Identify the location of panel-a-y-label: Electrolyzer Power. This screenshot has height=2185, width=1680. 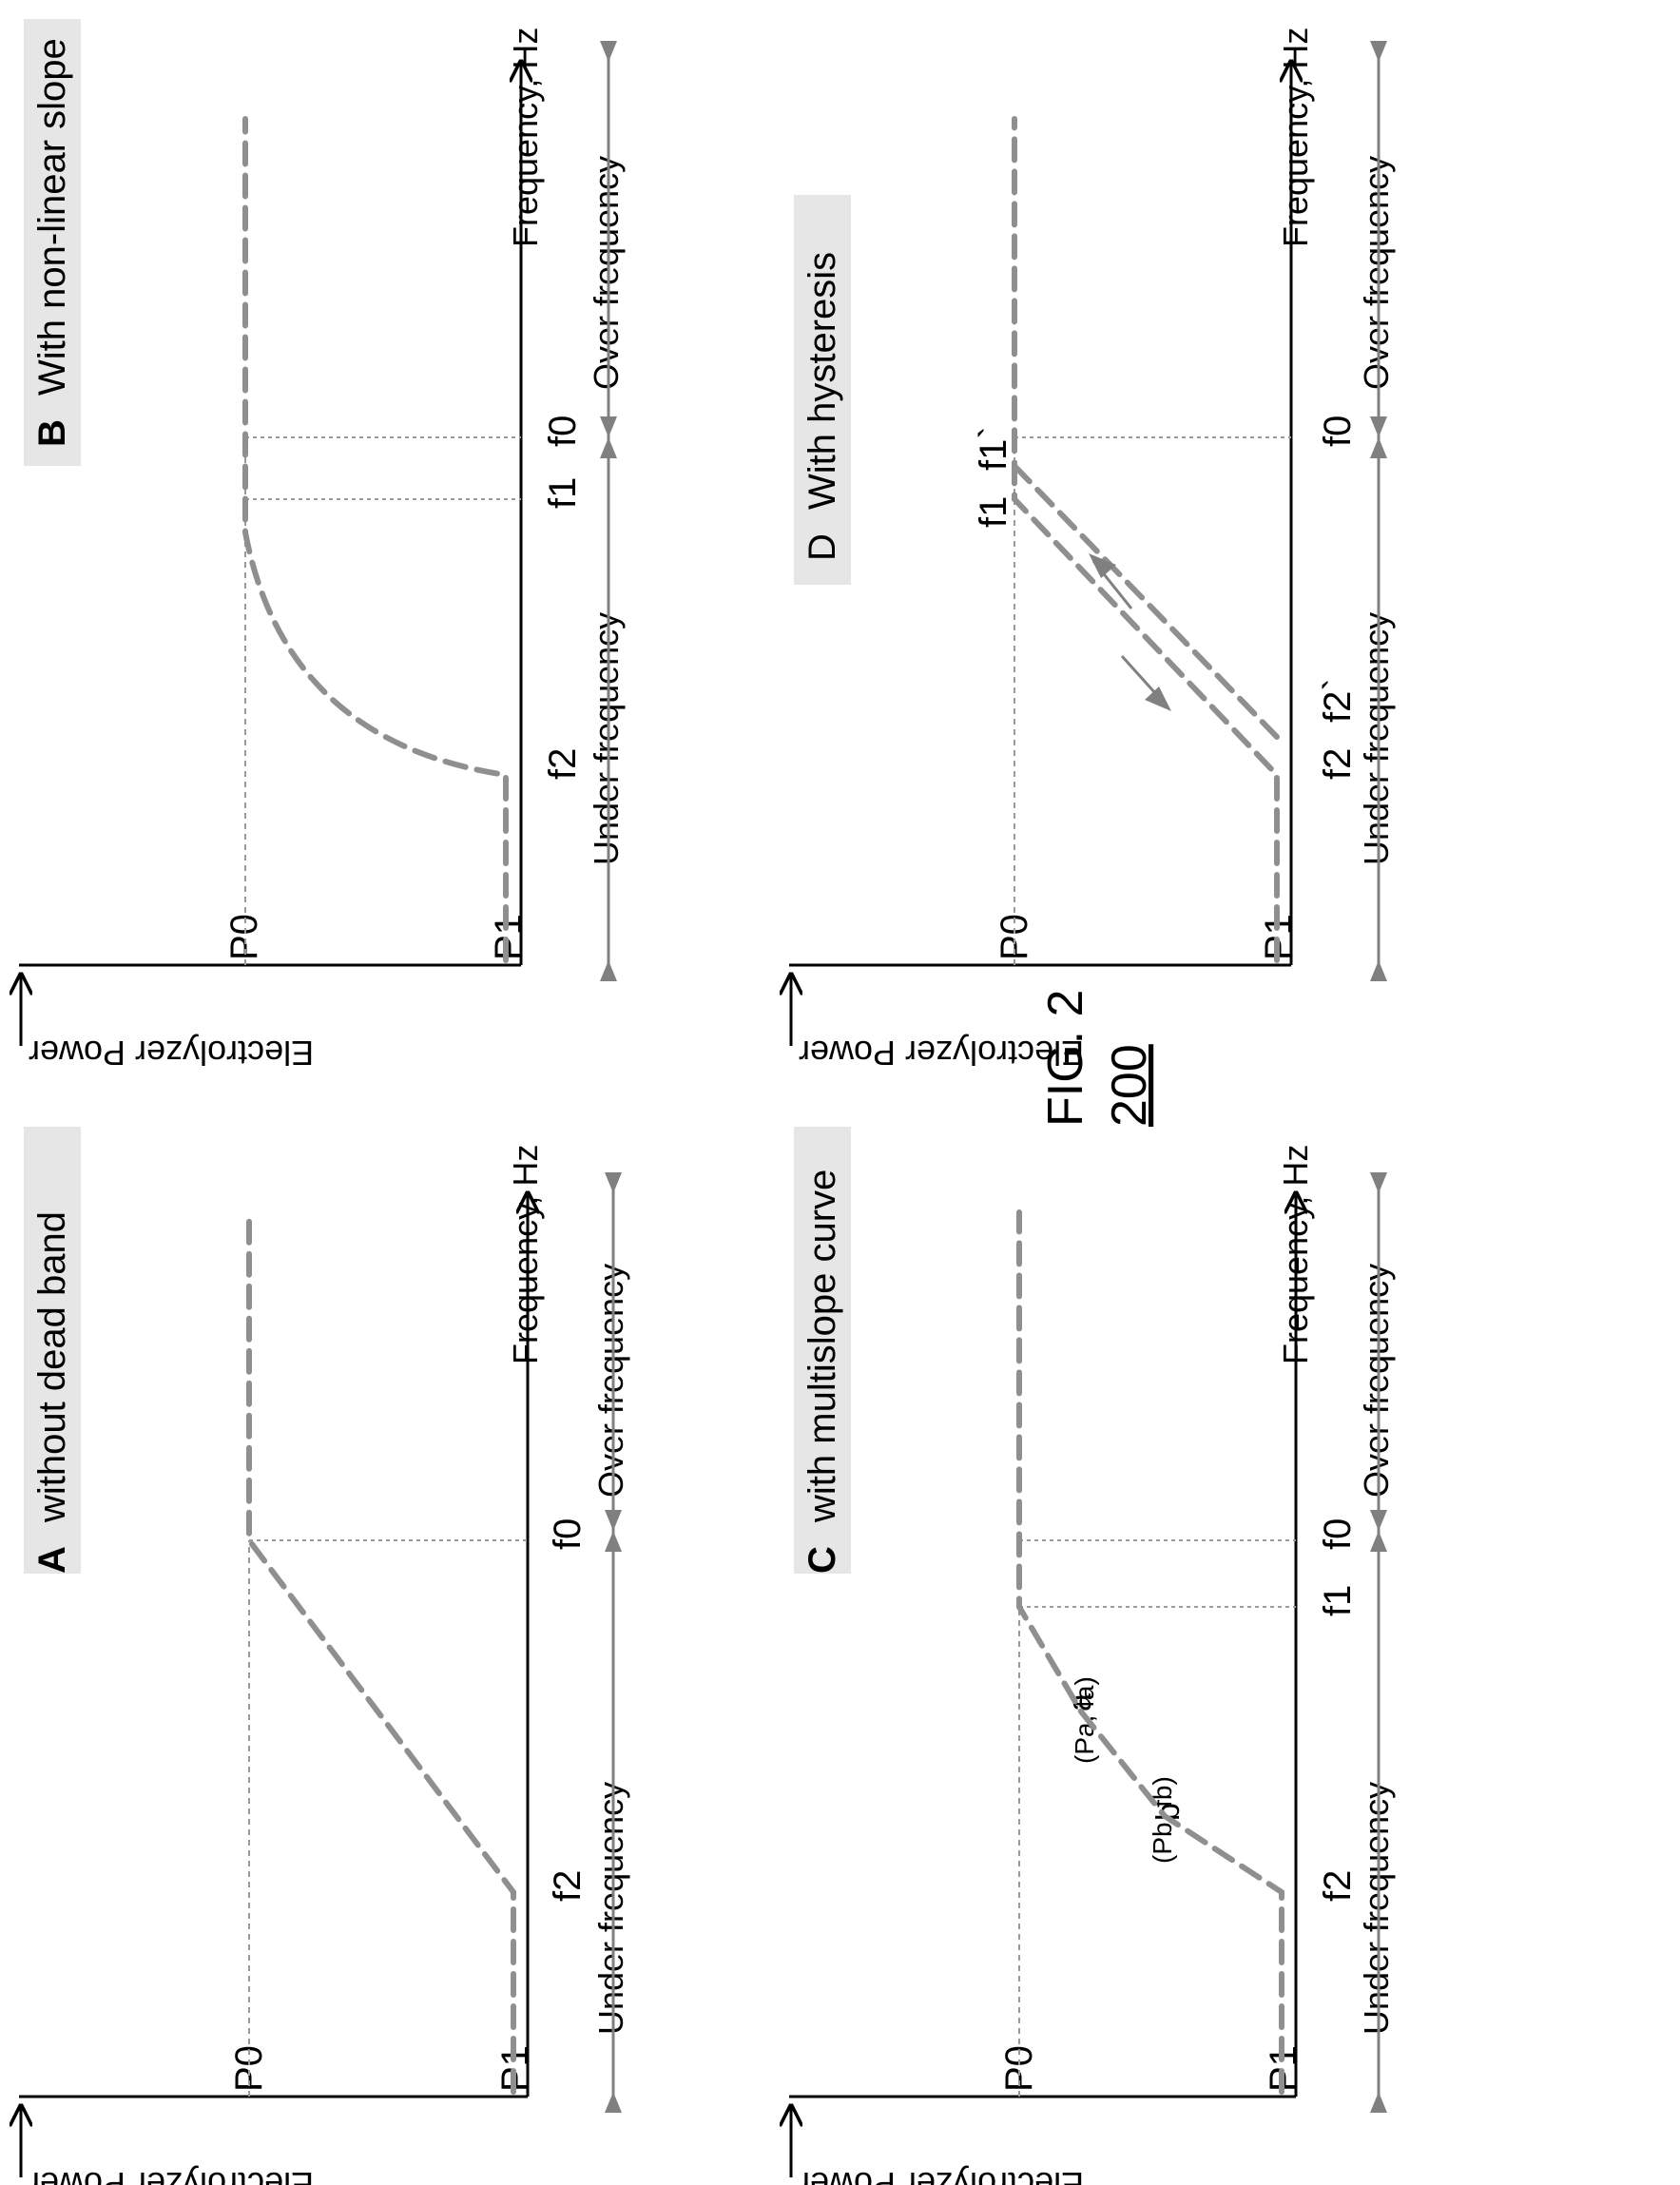
(171, 2175).